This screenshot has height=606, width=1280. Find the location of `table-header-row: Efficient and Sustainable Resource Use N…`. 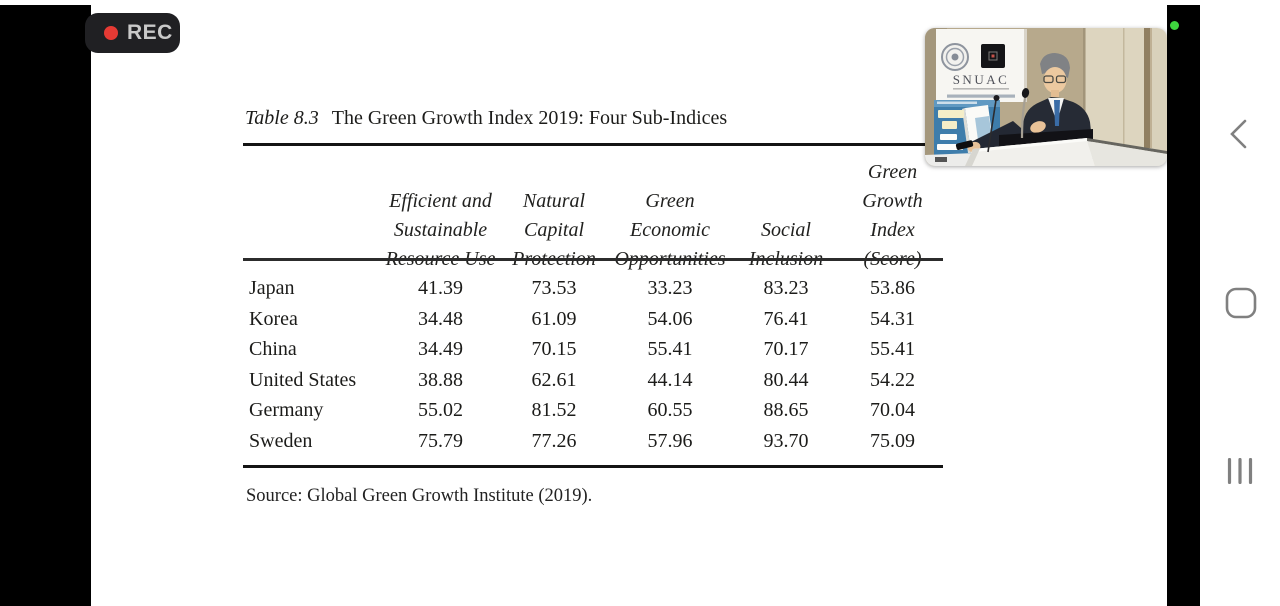

table-header-row: Efficient and Sustainable Resource Use N… is located at coordinates (593, 214).